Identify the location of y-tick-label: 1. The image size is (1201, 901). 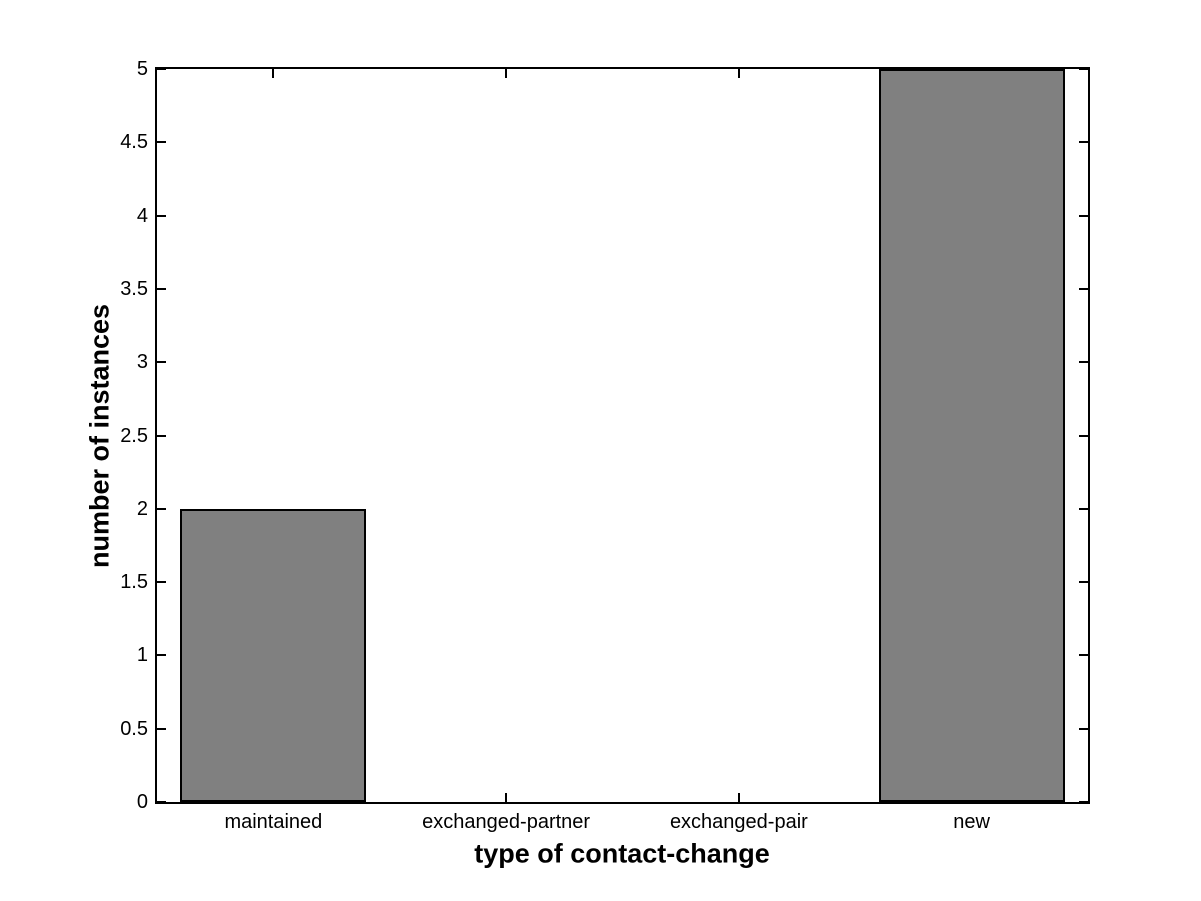
(142, 655).